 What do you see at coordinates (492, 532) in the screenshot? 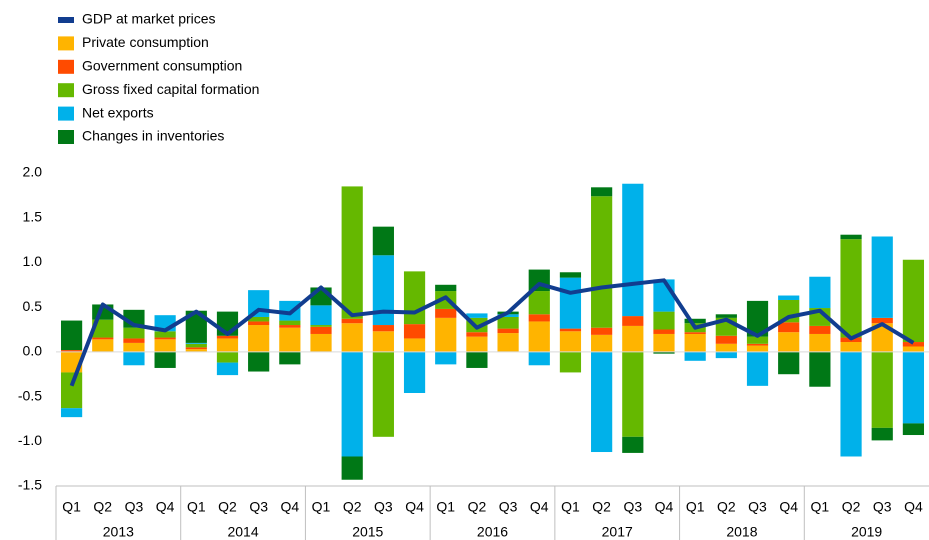
I see `year-label: 2016` at bounding box center [492, 532].